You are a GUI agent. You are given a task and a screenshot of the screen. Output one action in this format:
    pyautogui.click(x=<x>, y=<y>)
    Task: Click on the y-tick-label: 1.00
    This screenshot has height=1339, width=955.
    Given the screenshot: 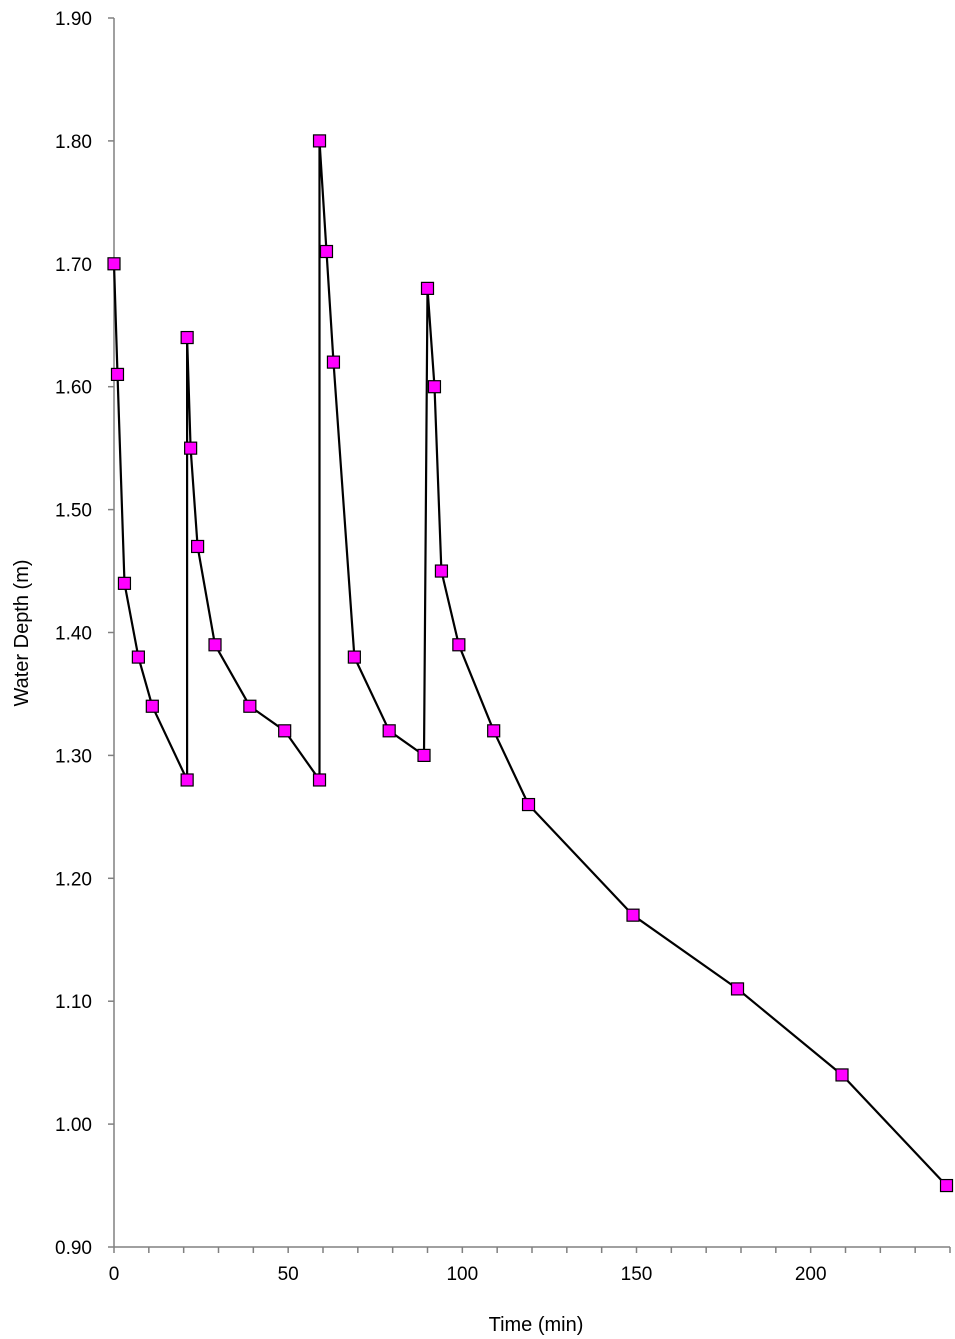 What is the action you would take?
    pyautogui.click(x=73, y=1125)
    